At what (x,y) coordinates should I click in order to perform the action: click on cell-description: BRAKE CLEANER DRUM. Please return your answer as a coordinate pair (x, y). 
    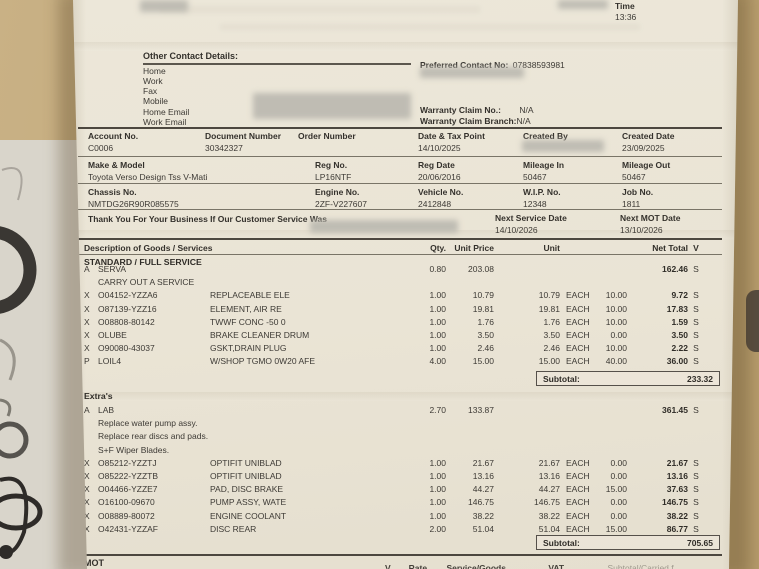
    Looking at the image, I should click on (260, 334).